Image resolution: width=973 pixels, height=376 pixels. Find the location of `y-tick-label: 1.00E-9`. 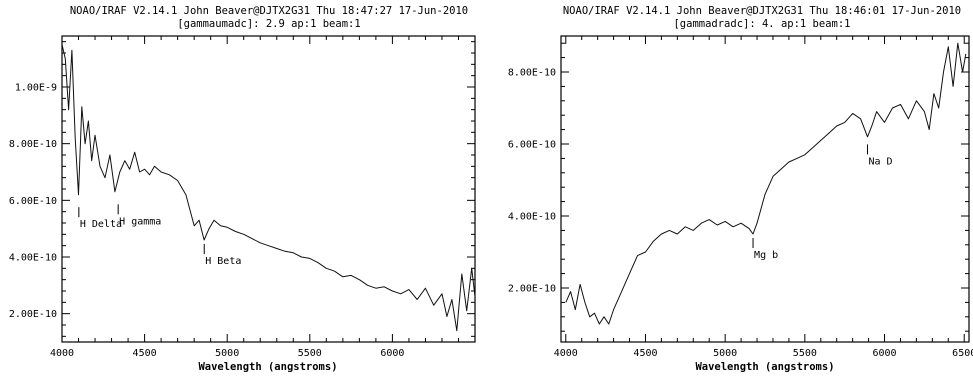

y-tick-label: 1.00E-9 is located at coordinates (36, 88).